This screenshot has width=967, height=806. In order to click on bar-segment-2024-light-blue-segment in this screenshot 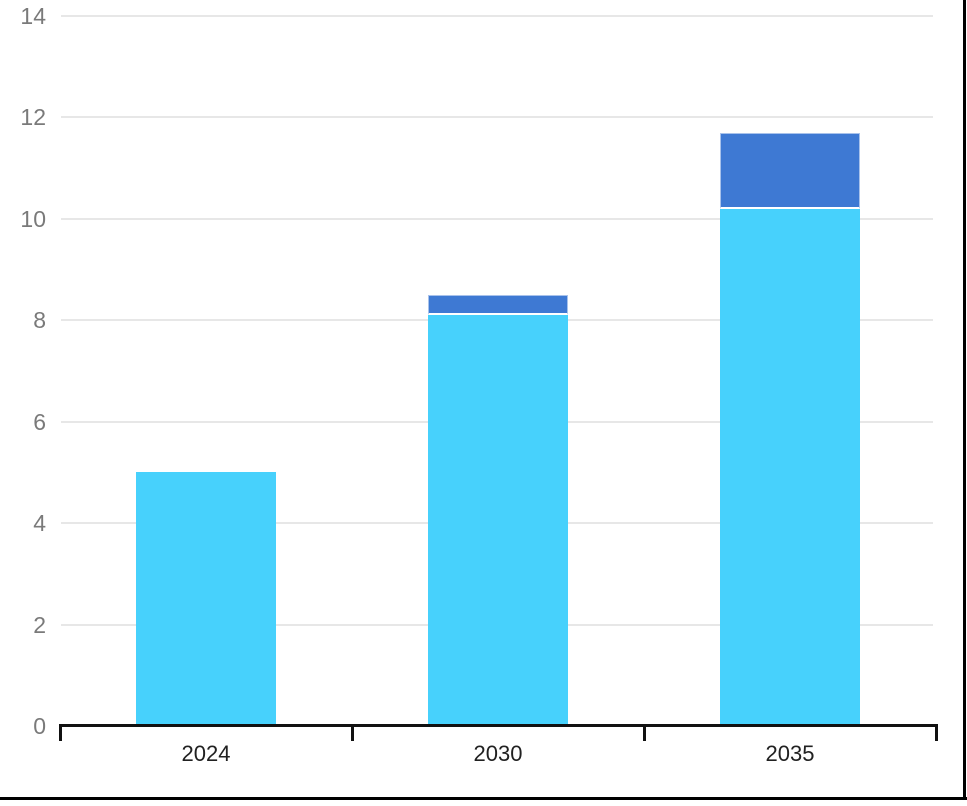, I will do `click(206, 599)`.